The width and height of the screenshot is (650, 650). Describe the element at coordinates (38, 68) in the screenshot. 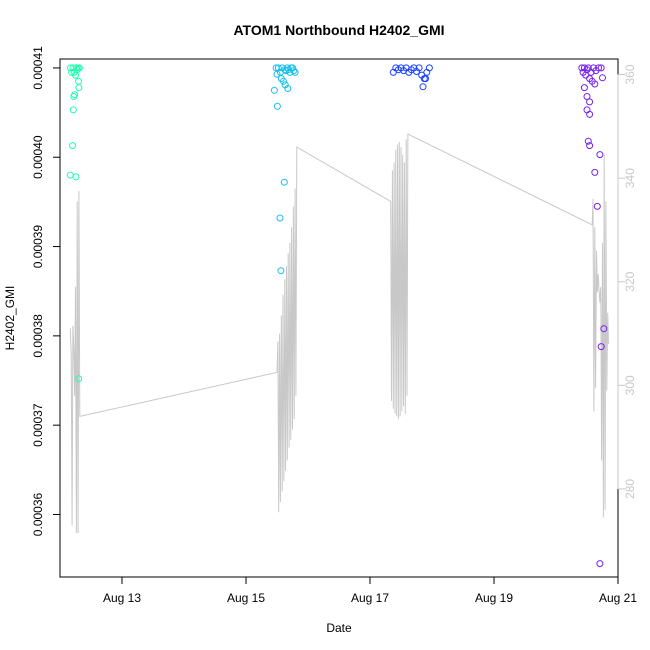

I see `y-tick-label-5: 0.00041` at that location.